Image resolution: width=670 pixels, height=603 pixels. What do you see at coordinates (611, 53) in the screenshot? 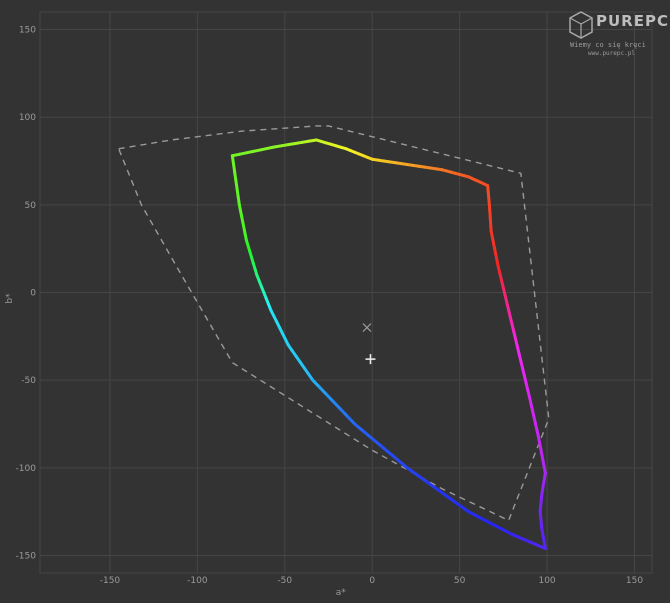
I see `logo-url: www.purepc.pl` at bounding box center [611, 53].